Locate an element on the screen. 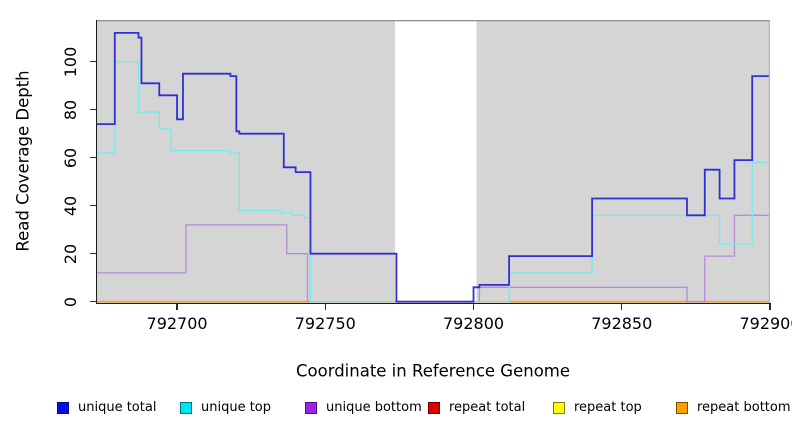  legend-item: unique total is located at coordinates (106, 407).